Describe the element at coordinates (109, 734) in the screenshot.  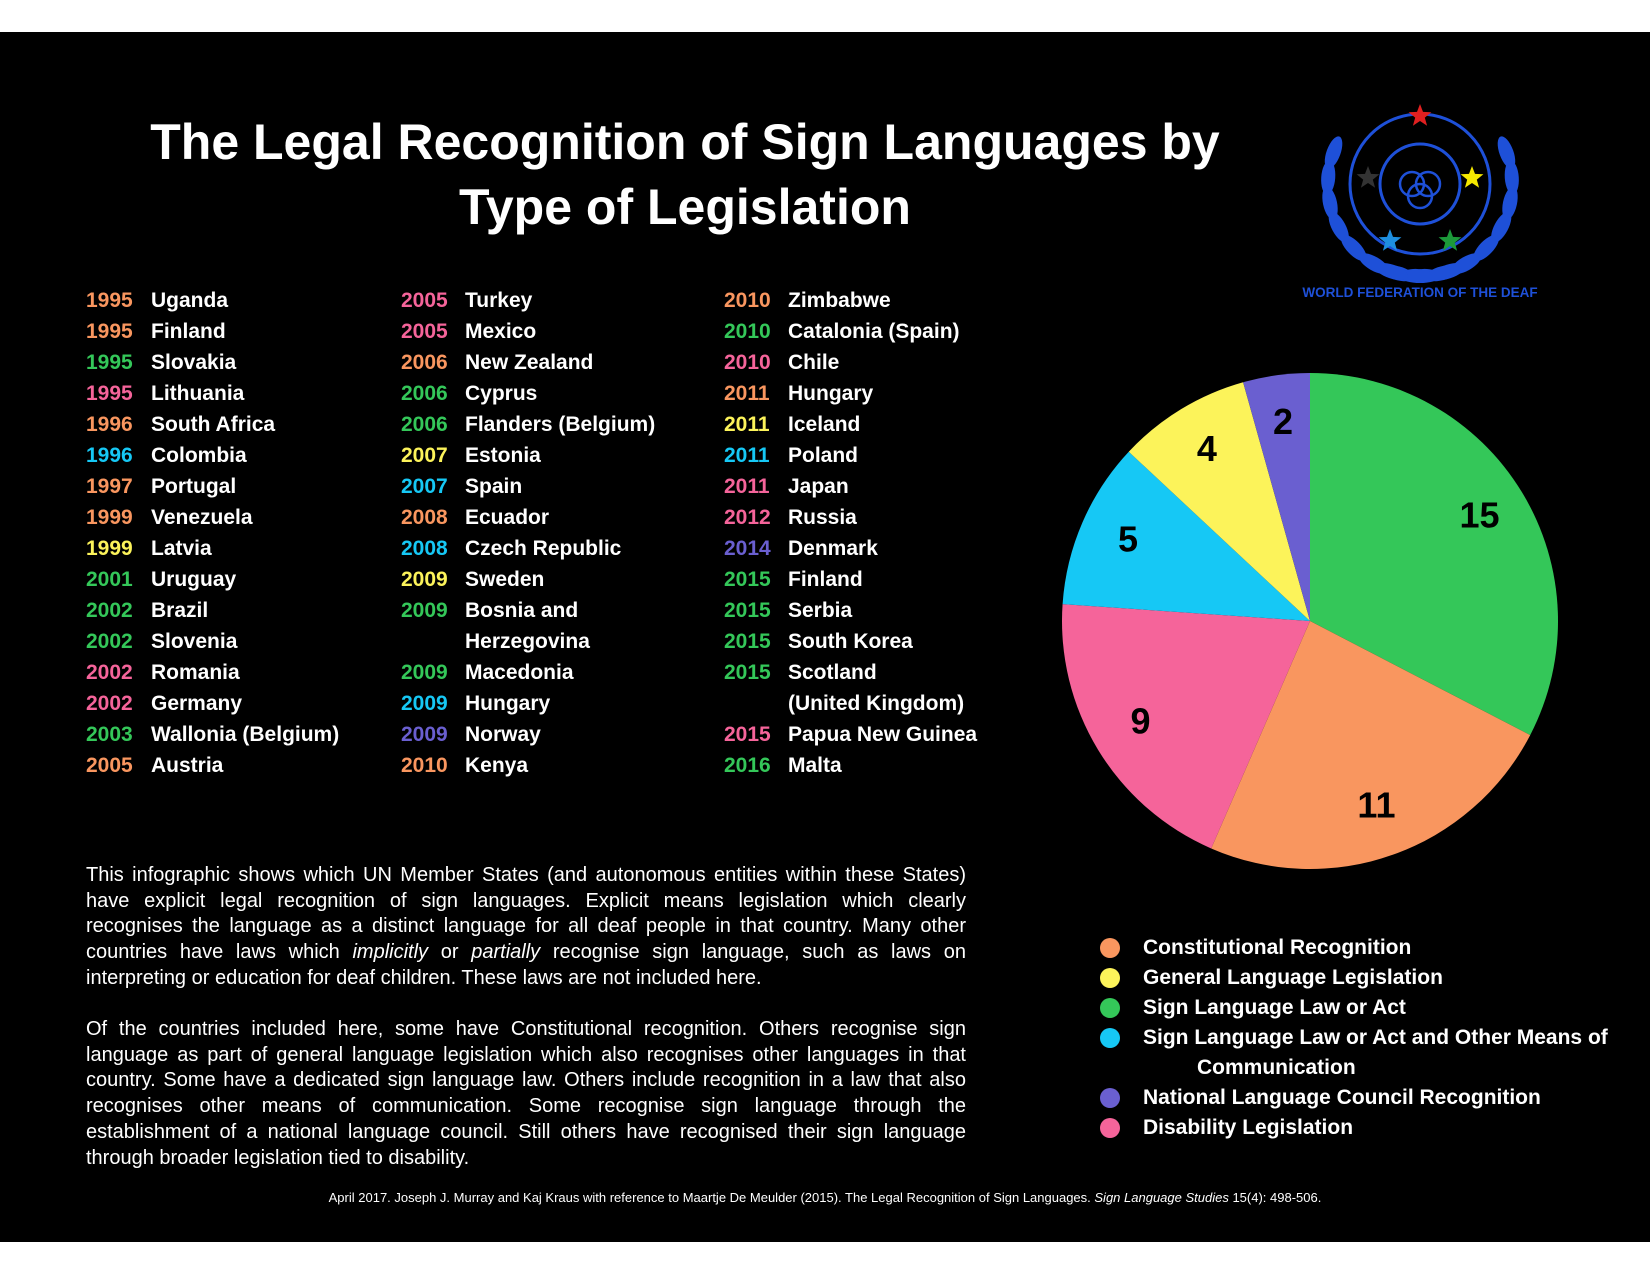
I see `year: 2003` at that location.